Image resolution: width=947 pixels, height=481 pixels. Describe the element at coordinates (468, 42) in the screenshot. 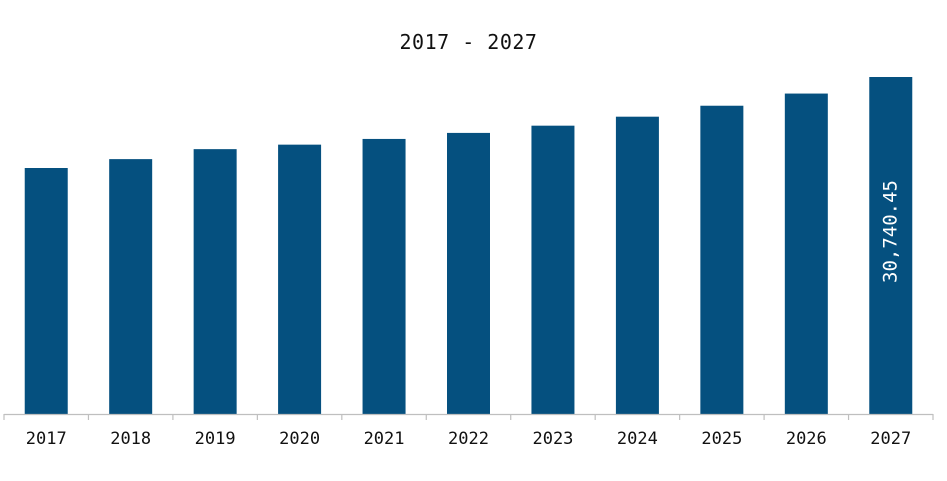

I see `chart-title: 2017 - 2027` at that location.